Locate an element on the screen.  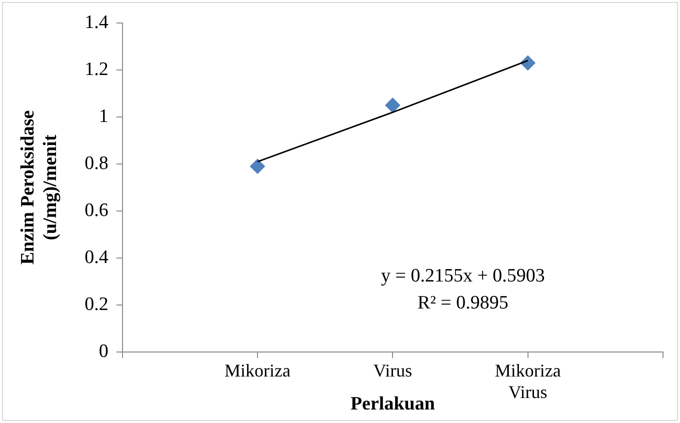
x-tick-label: Virus is located at coordinates (392, 370).